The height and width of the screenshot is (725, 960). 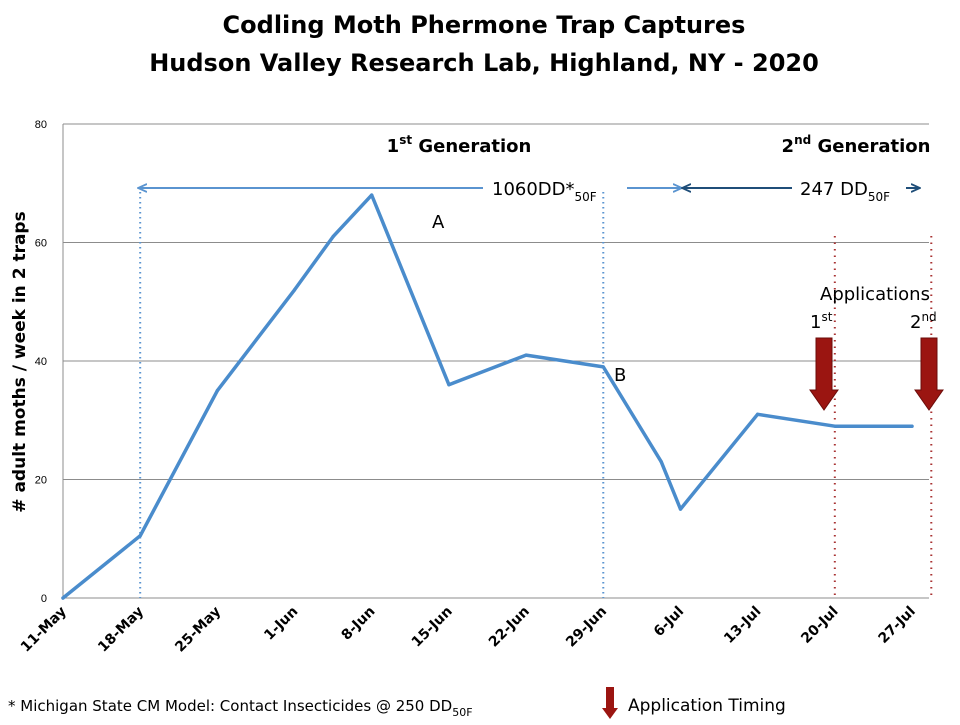 What do you see at coordinates (459, 145) in the screenshot?
I see `first-generation-label: 1st Generation` at bounding box center [459, 145].